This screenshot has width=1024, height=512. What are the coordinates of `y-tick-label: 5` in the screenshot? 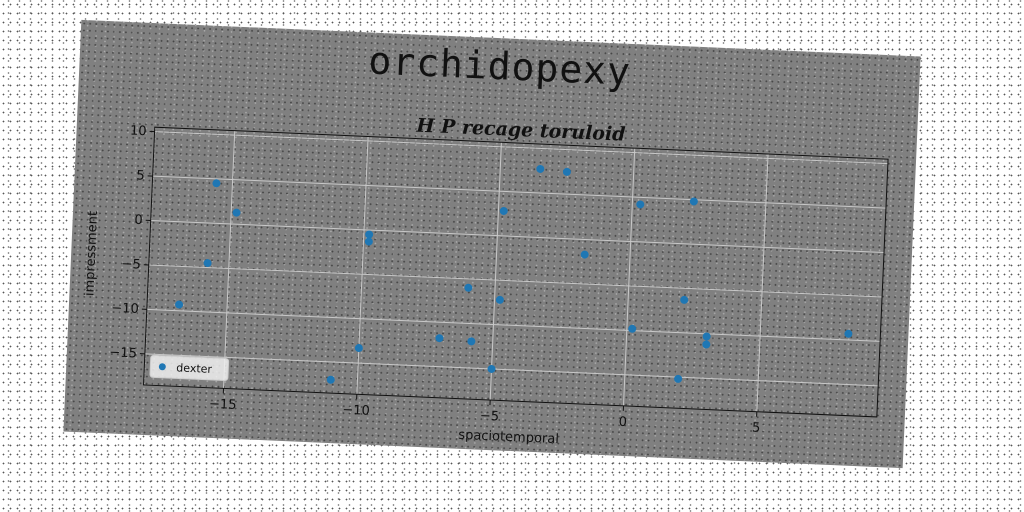 It's located at (140, 175).